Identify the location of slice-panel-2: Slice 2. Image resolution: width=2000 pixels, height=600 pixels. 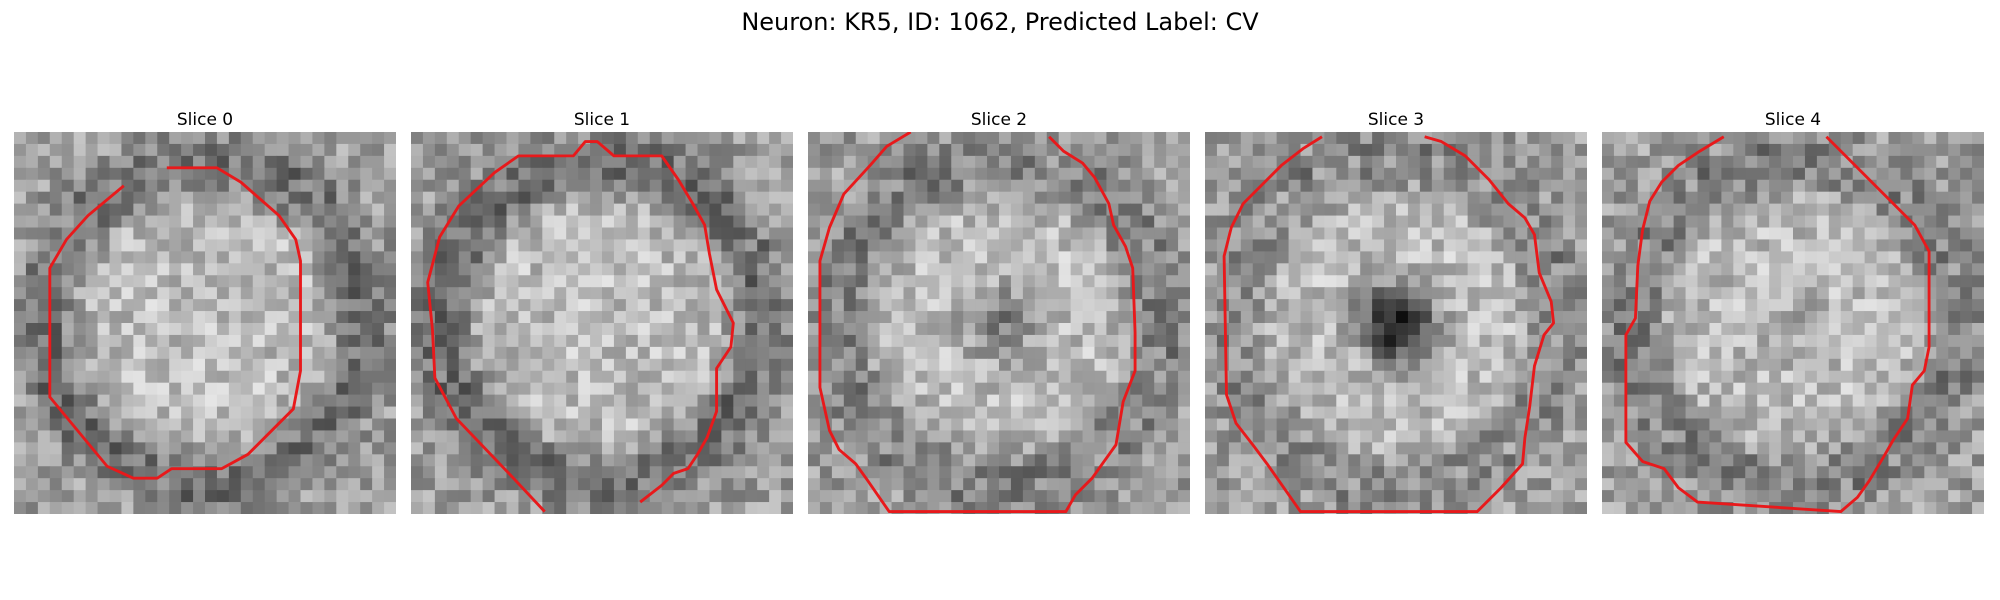
(999, 311).